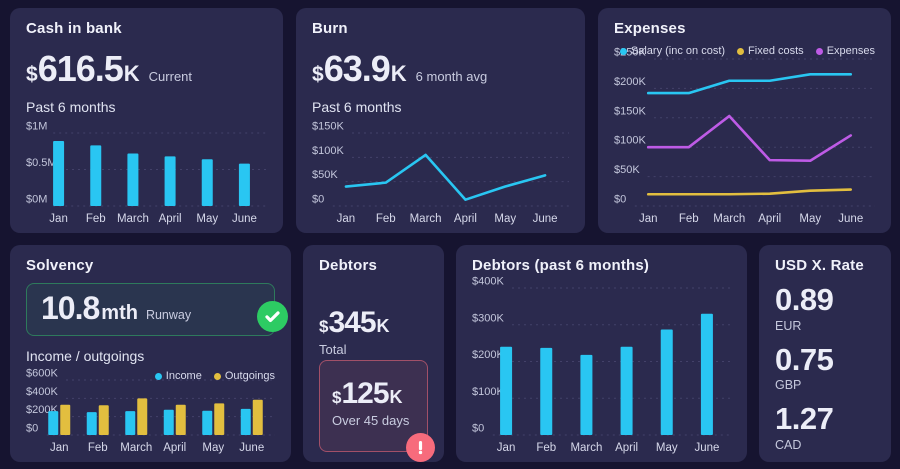  I want to click on legend-label: Outgoings, so click(249, 376).